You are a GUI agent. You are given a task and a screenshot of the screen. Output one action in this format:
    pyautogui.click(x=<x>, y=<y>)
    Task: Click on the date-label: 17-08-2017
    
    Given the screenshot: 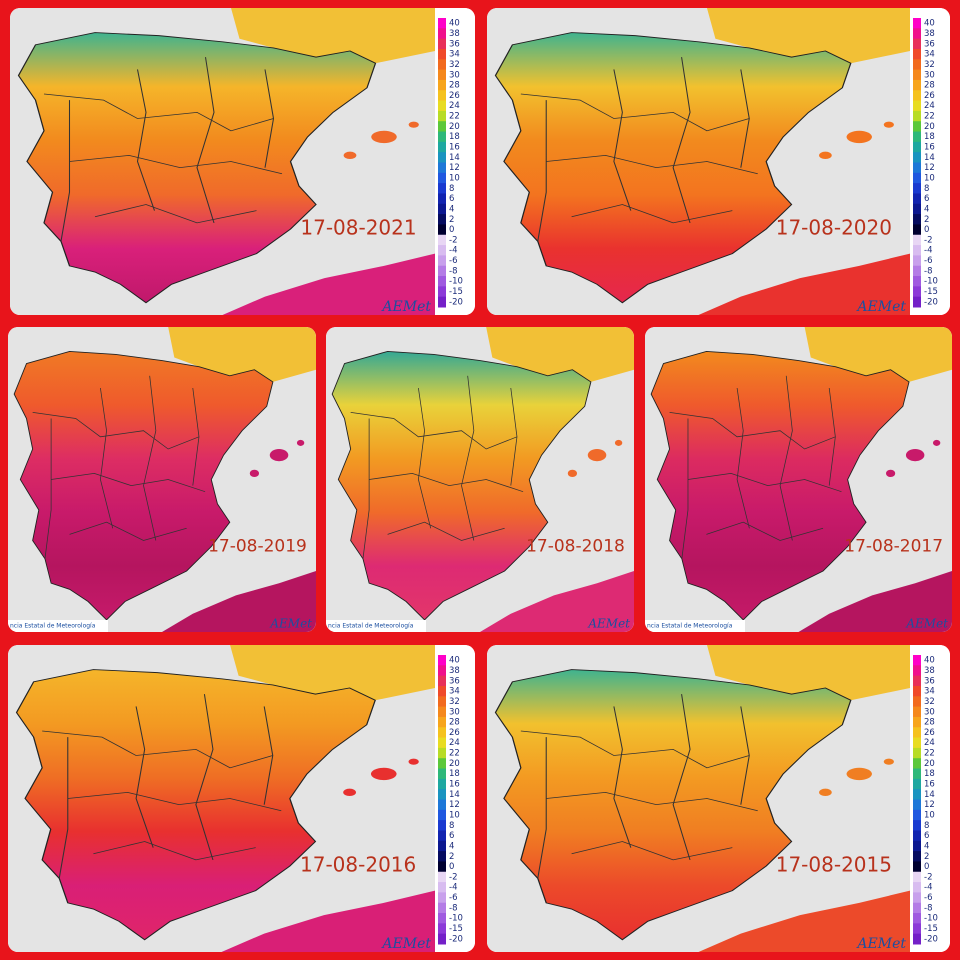 What is the action you would take?
    pyautogui.click(x=893, y=547)
    